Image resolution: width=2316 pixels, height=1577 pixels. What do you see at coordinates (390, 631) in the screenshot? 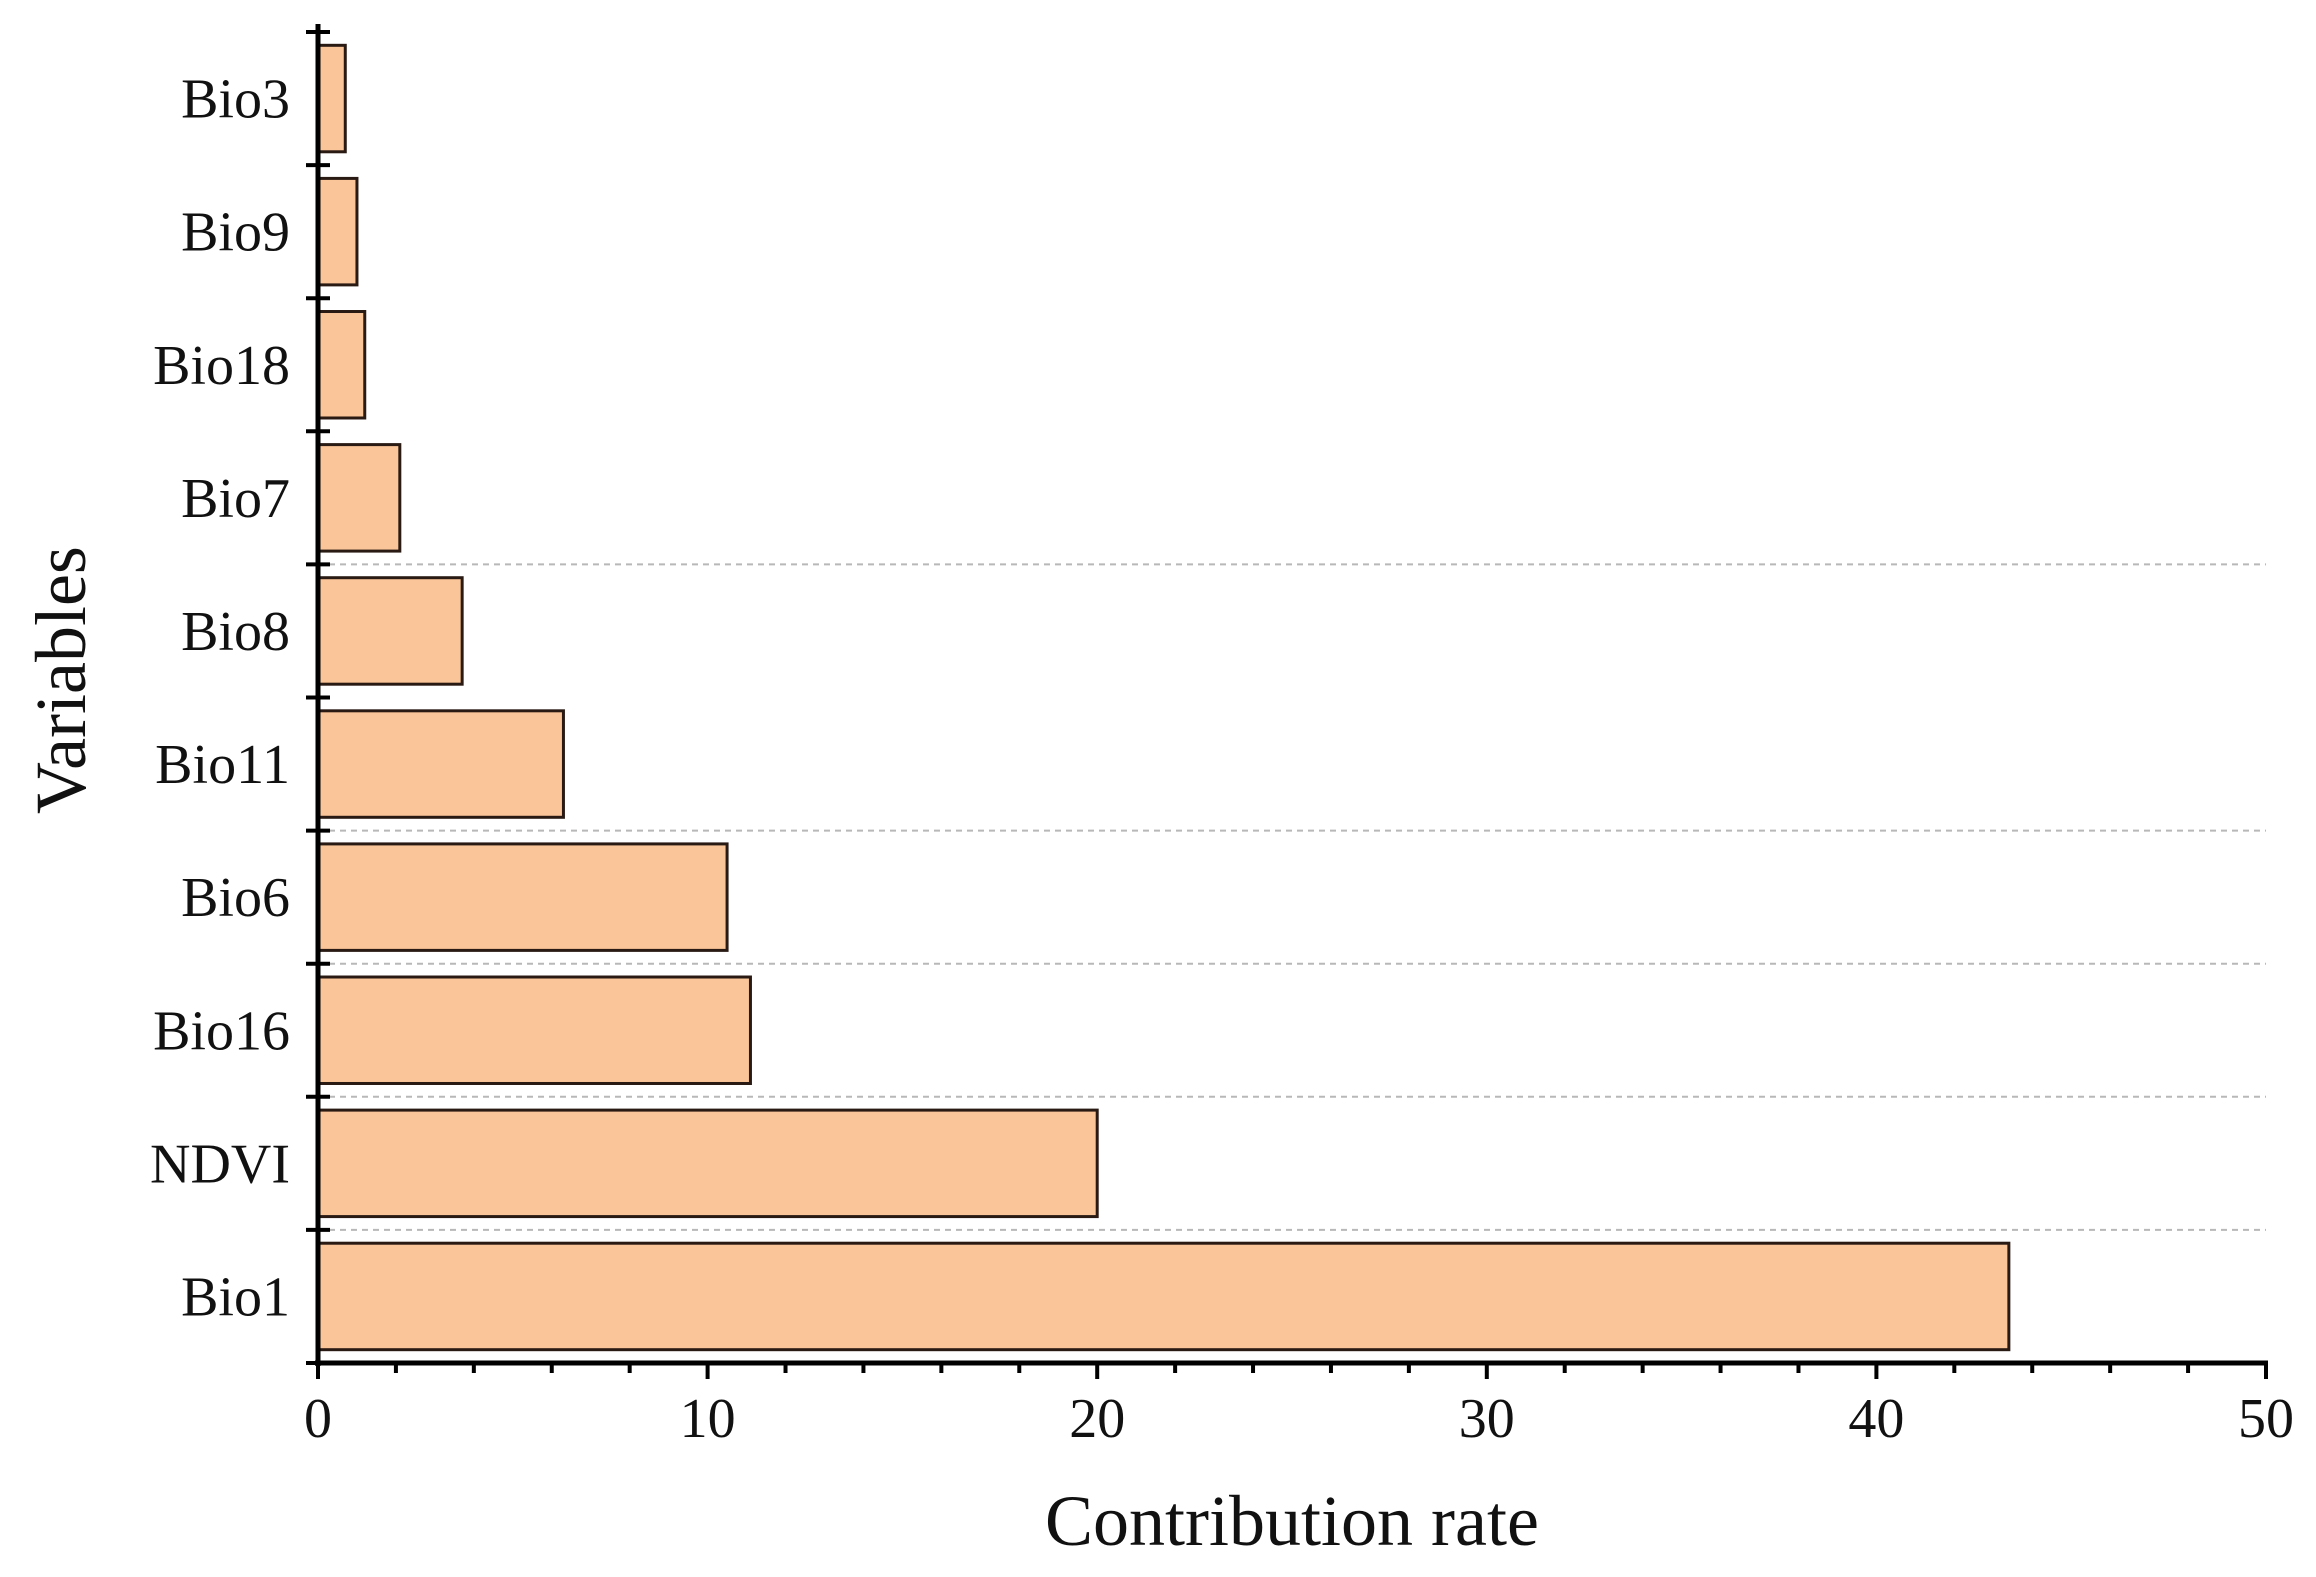
I see `bar-bio8` at bounding box center [390, 631].